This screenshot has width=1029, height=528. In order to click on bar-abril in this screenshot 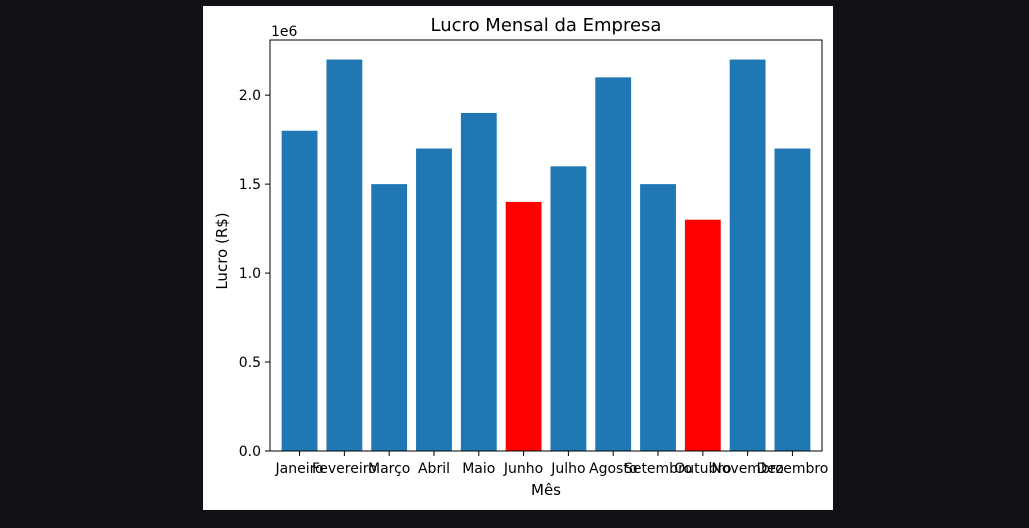, I will do `click(434, 299)`.